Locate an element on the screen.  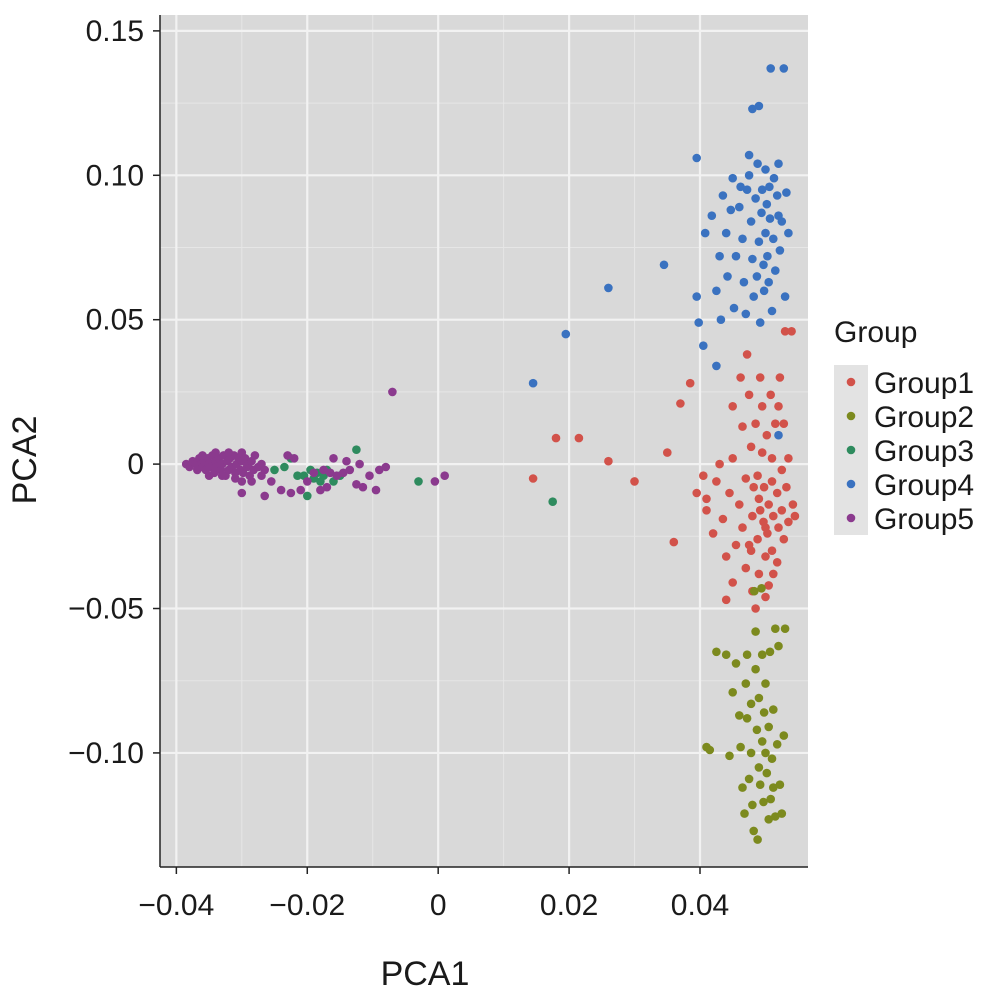
y-tick-label: 0.05 is located at coordinates (115, 320).